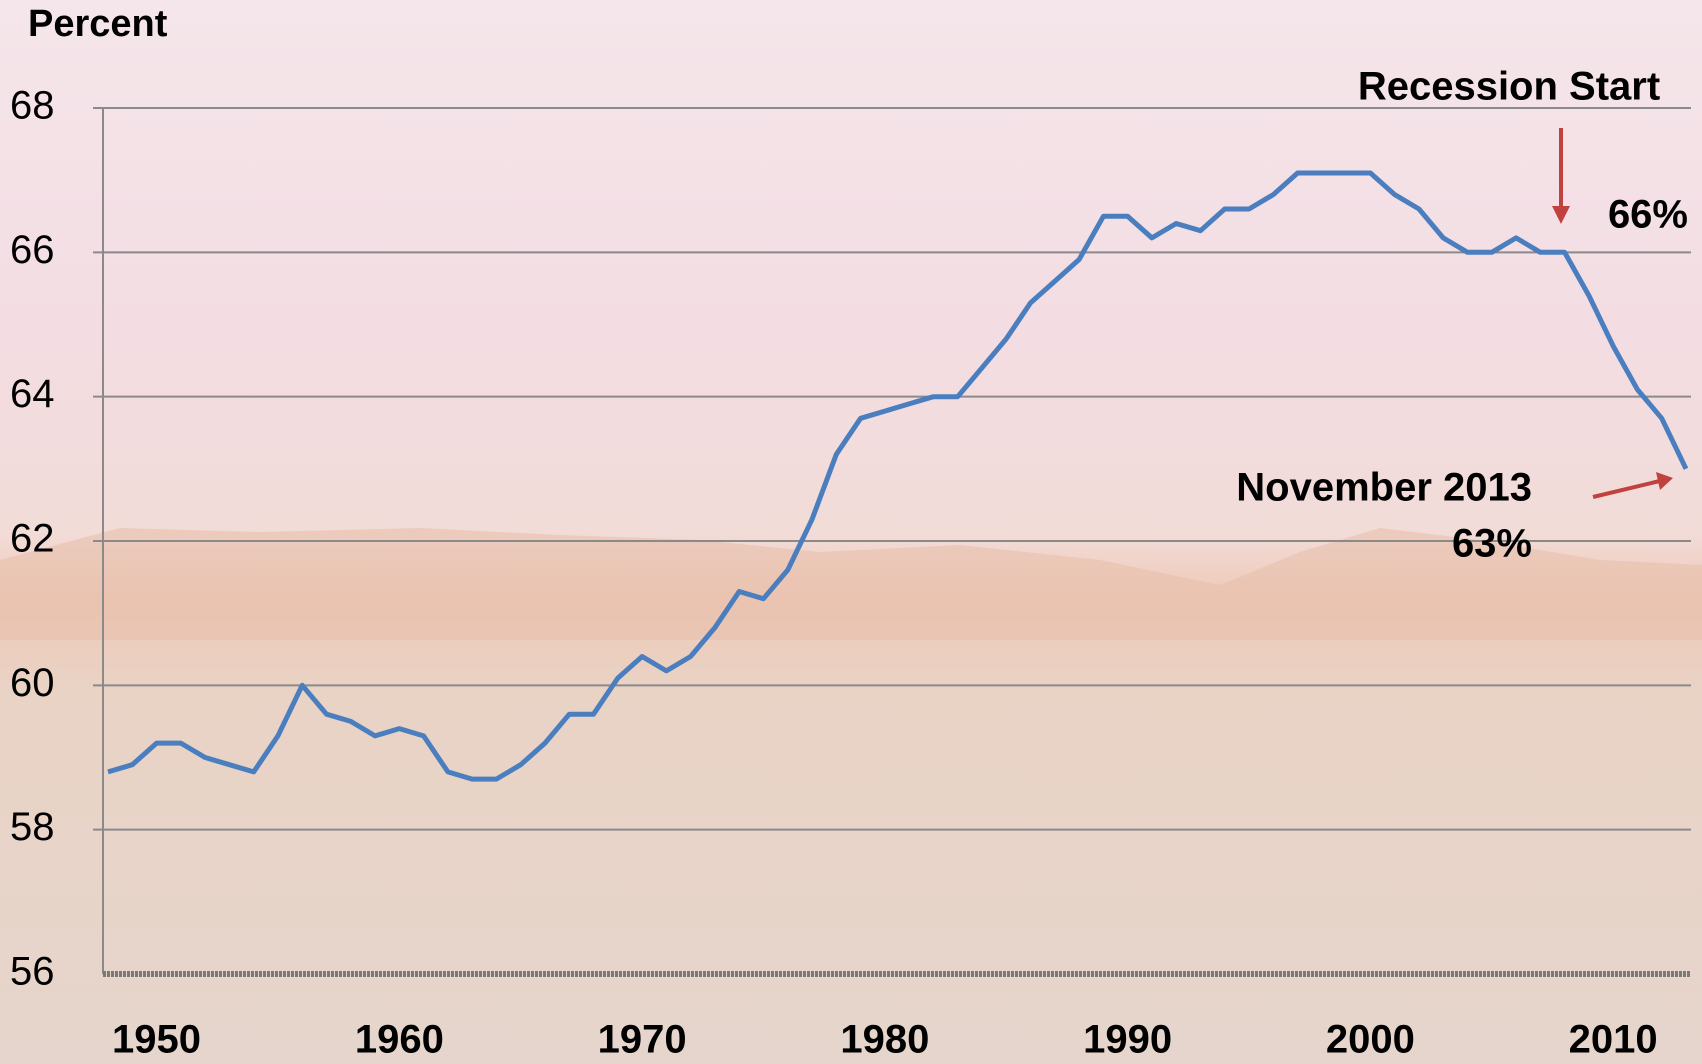 This screenshot has height=1064, width=1702. What do you see at coordinates (399, 1040) in the screenshot?
I see `x-tick-label: 1960` at bounding box center [399, 1040].